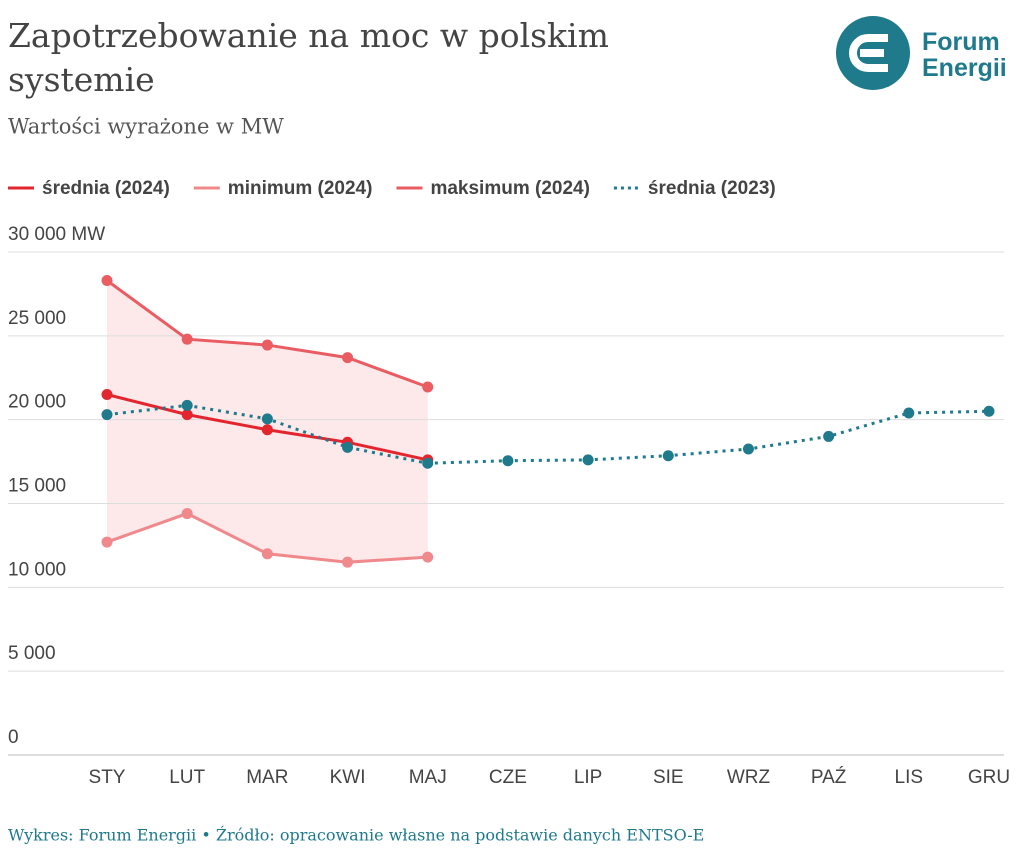 The height and width of the screenshot is (861, 1024). I want to click on y-tick-label: 25 000, so click(37, 318).